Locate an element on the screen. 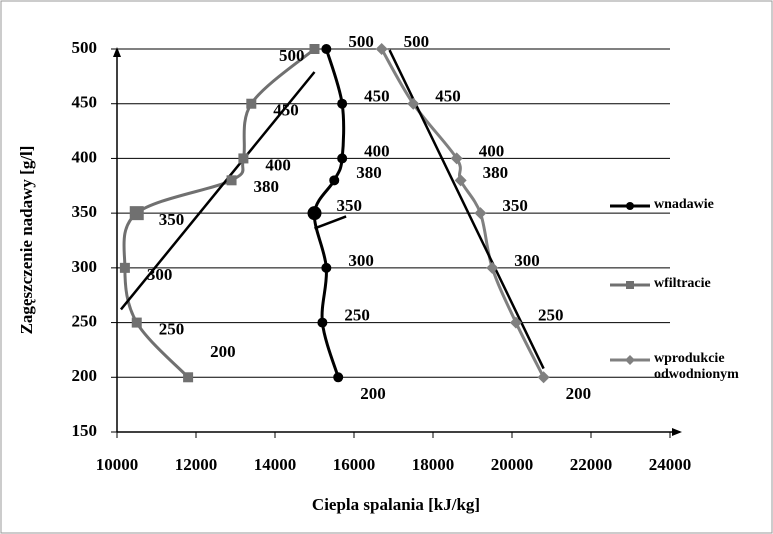  x-tick-label: 24000 is located at coordinates (670, 464).